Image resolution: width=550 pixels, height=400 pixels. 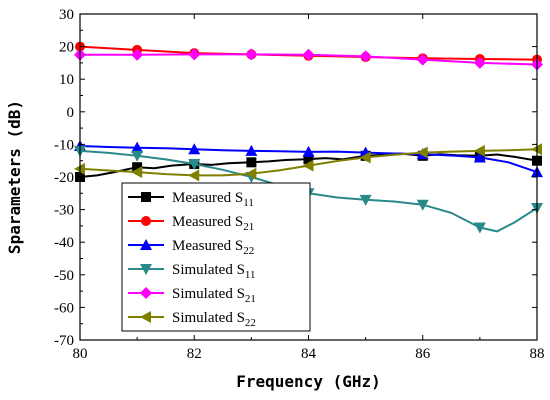 I want to click on x-tick-label: 82, so click(x=194, y=354).